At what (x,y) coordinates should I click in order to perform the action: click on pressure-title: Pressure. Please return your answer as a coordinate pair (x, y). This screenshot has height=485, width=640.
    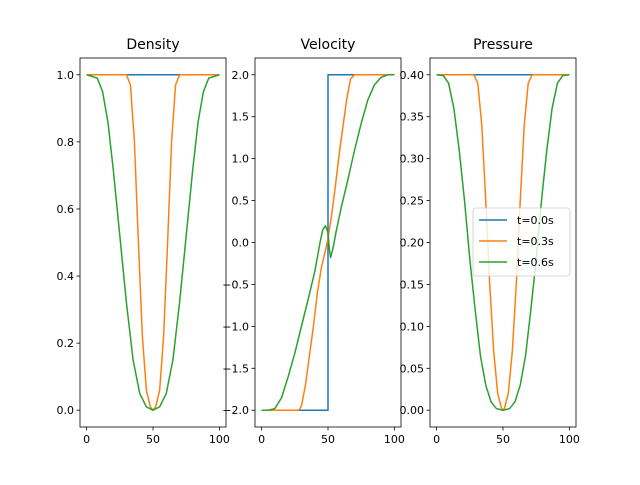
    Looking at the image, I should click on (503, 45).